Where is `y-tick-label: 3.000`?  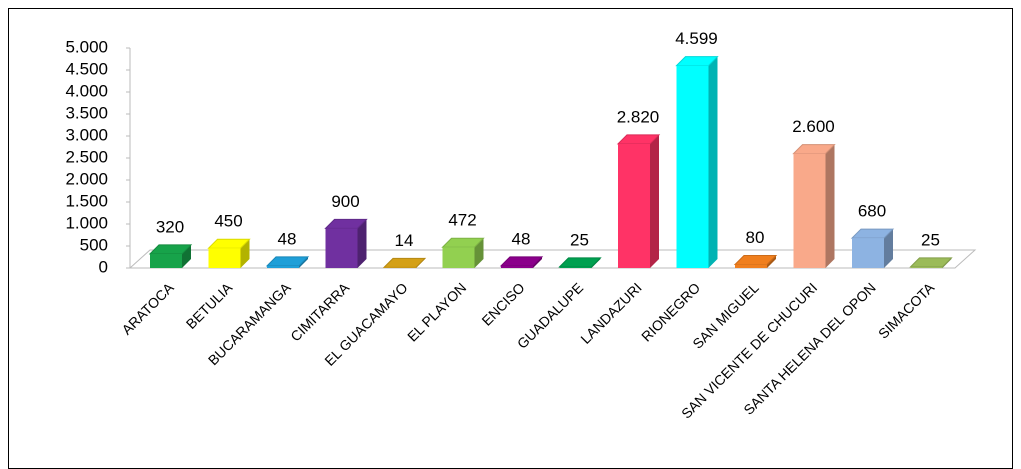 y-tick-label: 3.000 is located at coordinates (86, 134).